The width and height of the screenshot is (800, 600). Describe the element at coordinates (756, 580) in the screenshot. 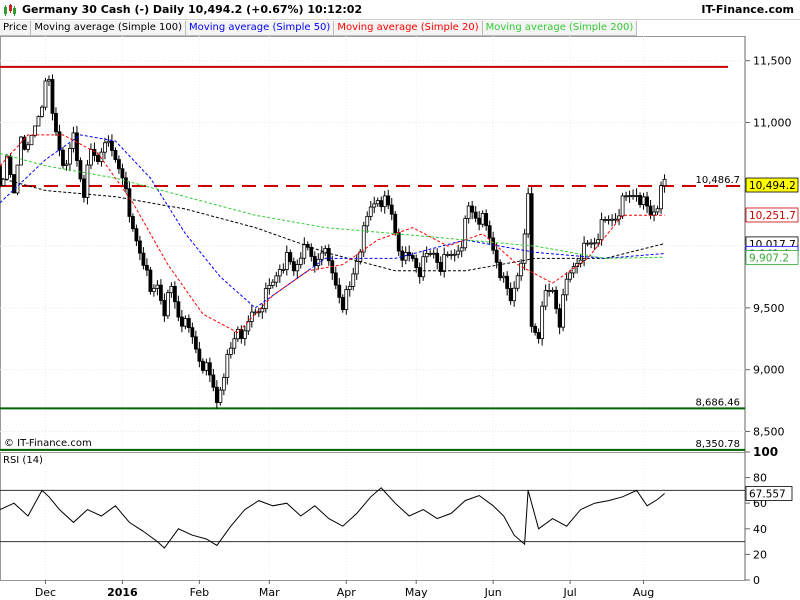

I see `rsi-tick-label: 0` at that location.